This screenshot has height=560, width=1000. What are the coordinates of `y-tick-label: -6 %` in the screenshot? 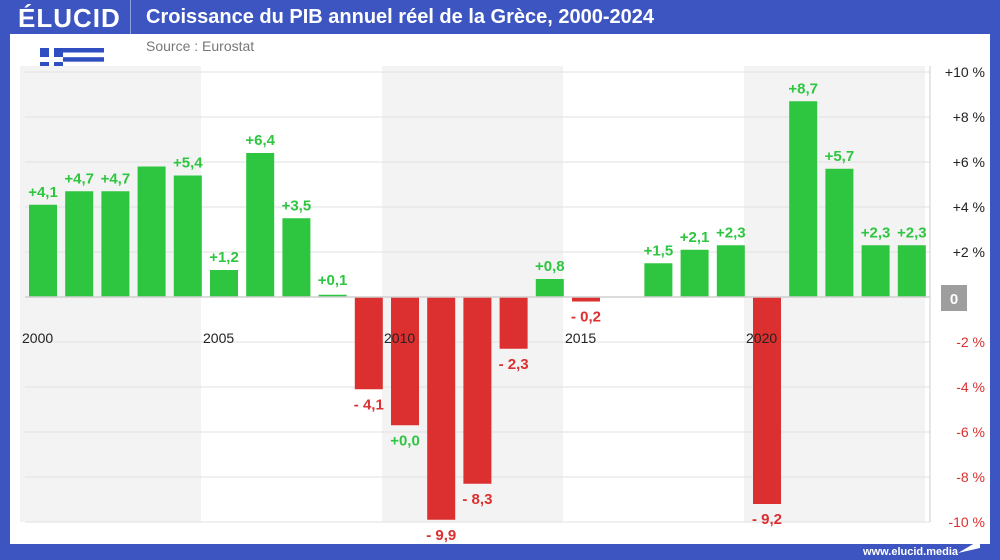 It's located at (970, 432).